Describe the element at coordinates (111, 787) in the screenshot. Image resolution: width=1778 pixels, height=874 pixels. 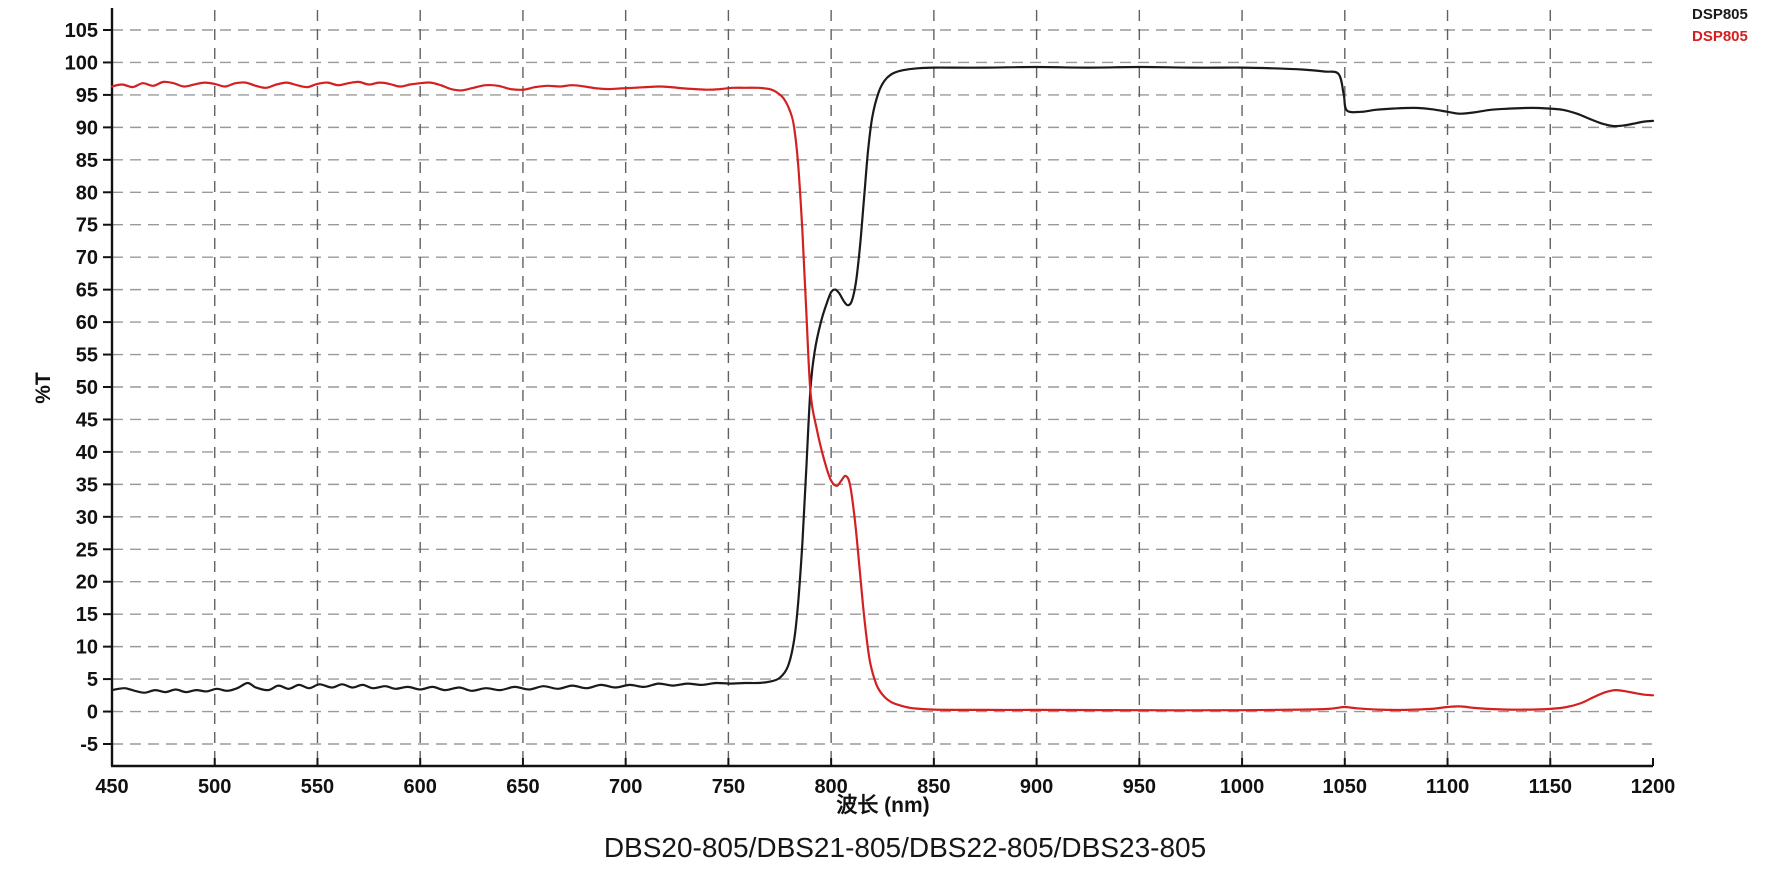
I see `x-tick-label: 450` at that location.